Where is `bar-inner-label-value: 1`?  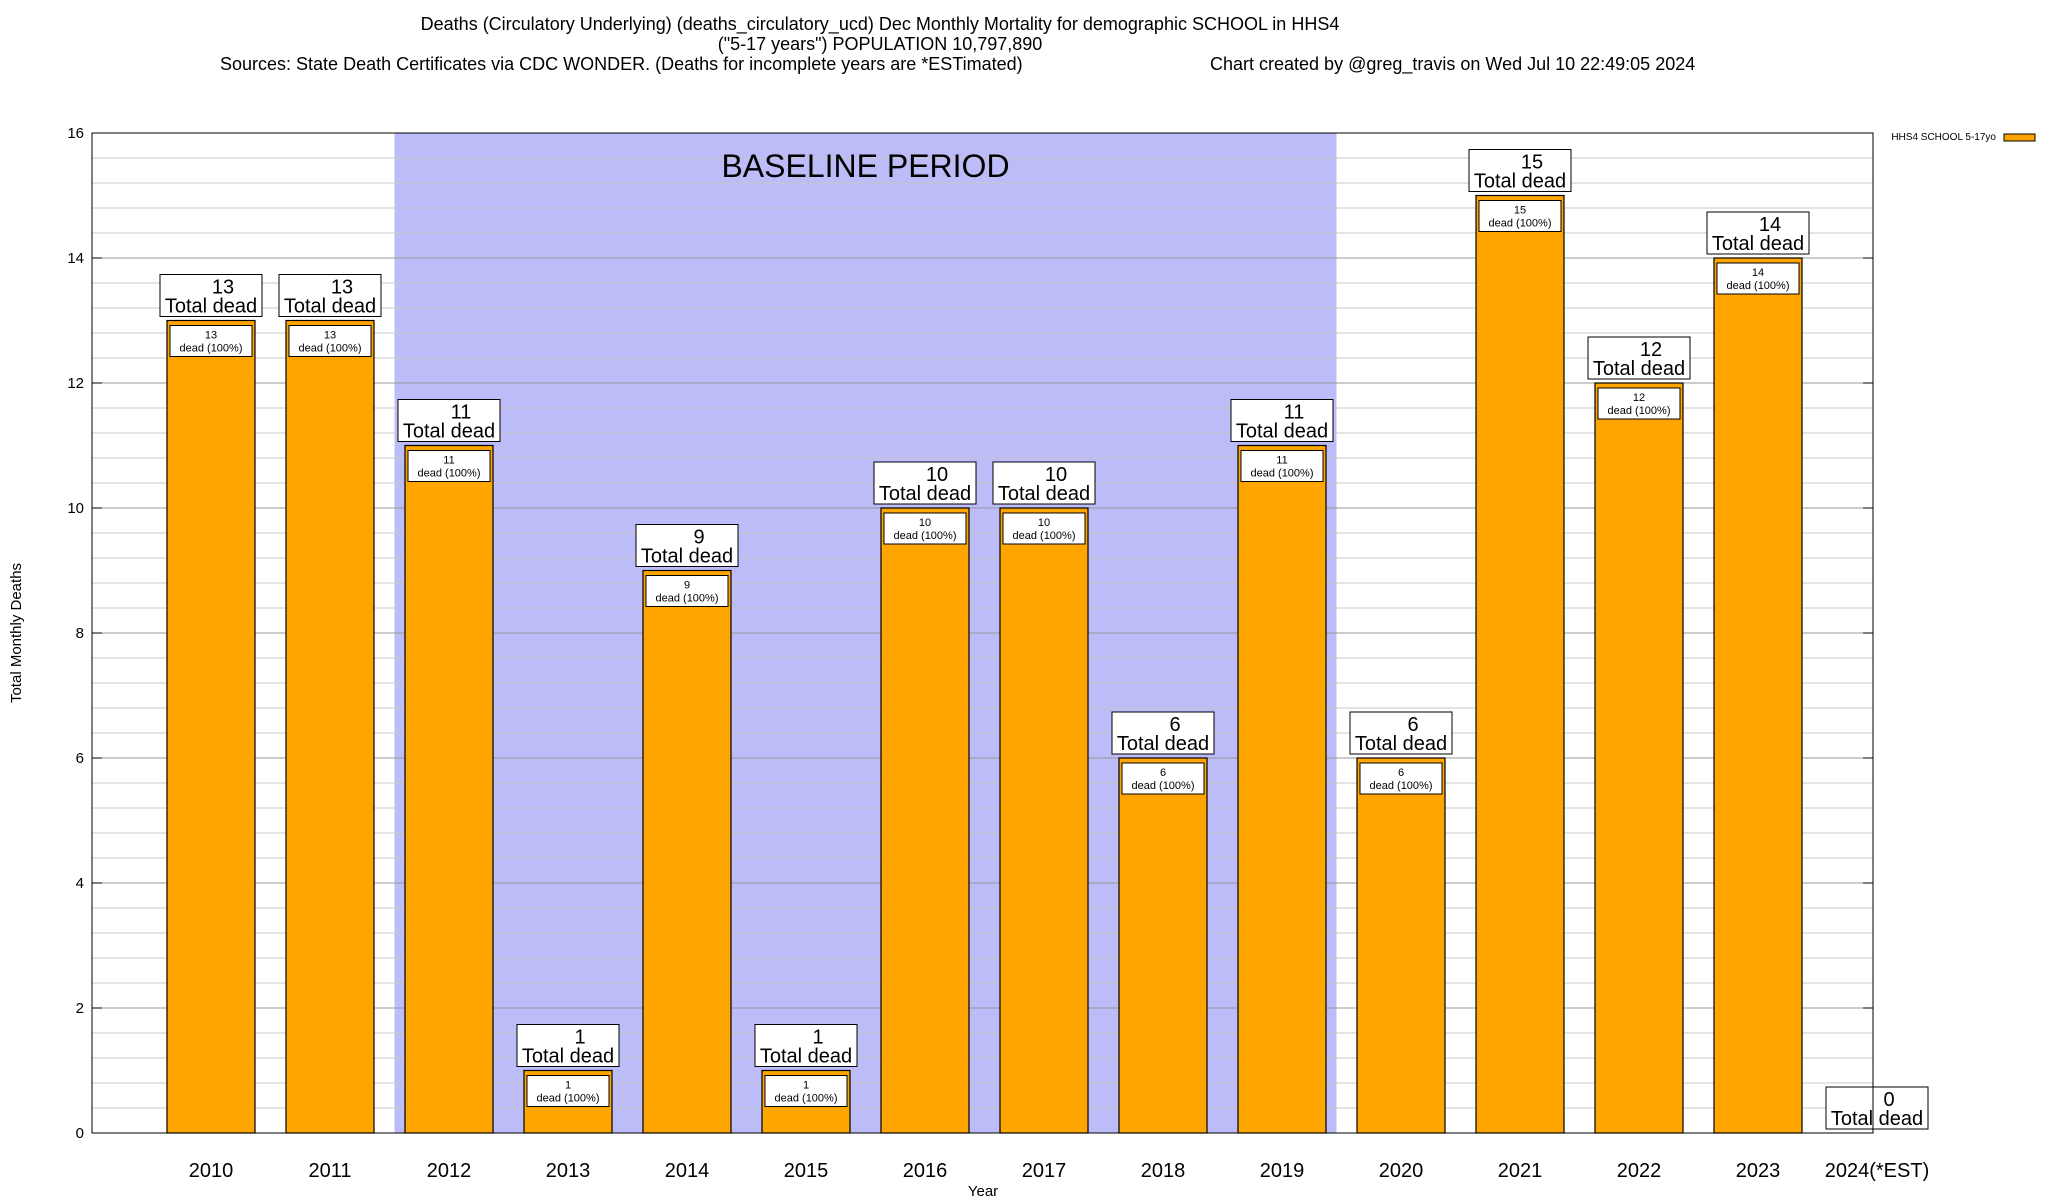
bar-inner-label-value: 1 is located at coordinates (806, 1086).